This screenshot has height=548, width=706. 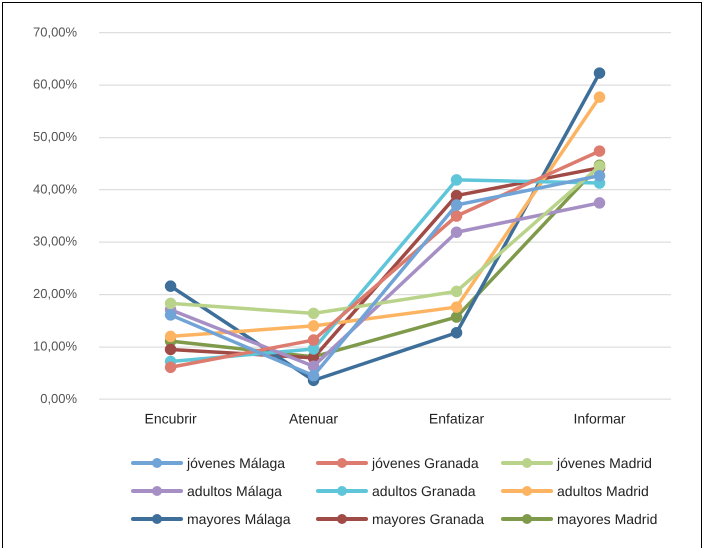 I want to click on y-tick-label: 30,00%, so click(x=55, y=241).